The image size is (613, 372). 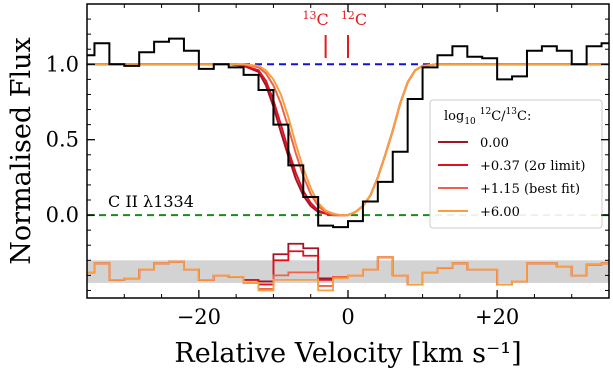 What do you see at coordinates (199, 317) in the screenshot?
I see `x-tick-label-0: −20` at bounding box center [199, 317].